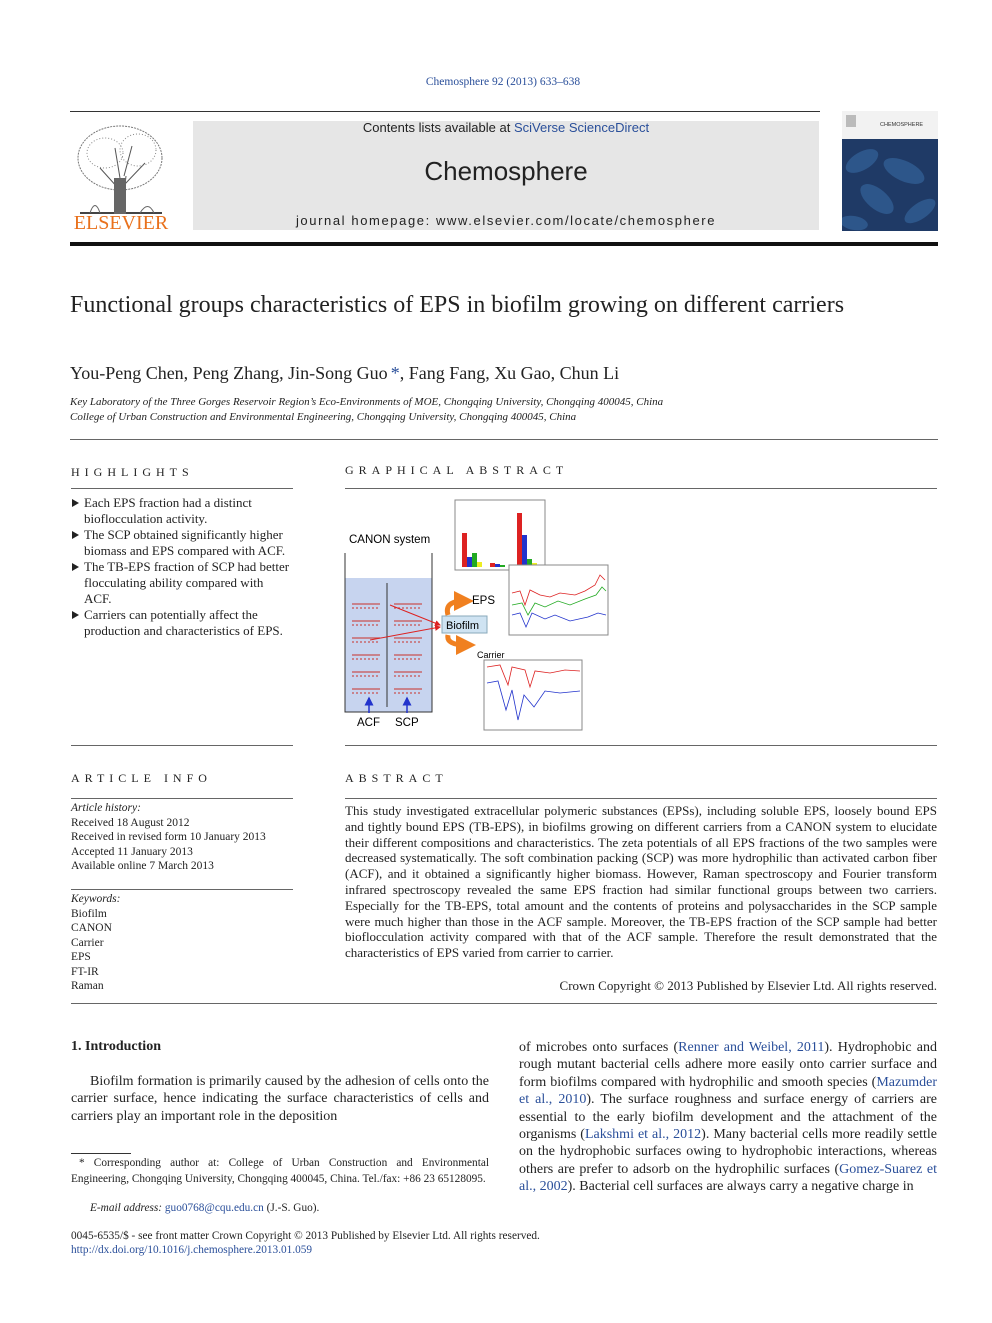 The width and height of the screenshot is (992, 1323). I want to click on cover-title: CHEMOSPHERE, so click(901, 125).